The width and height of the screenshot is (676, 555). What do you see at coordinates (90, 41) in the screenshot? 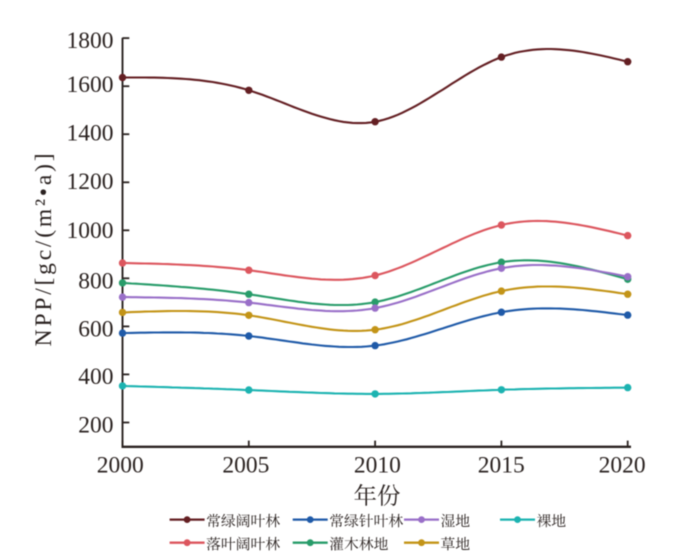
I see `svg-text: 1800` at bounding box center [90, 41].